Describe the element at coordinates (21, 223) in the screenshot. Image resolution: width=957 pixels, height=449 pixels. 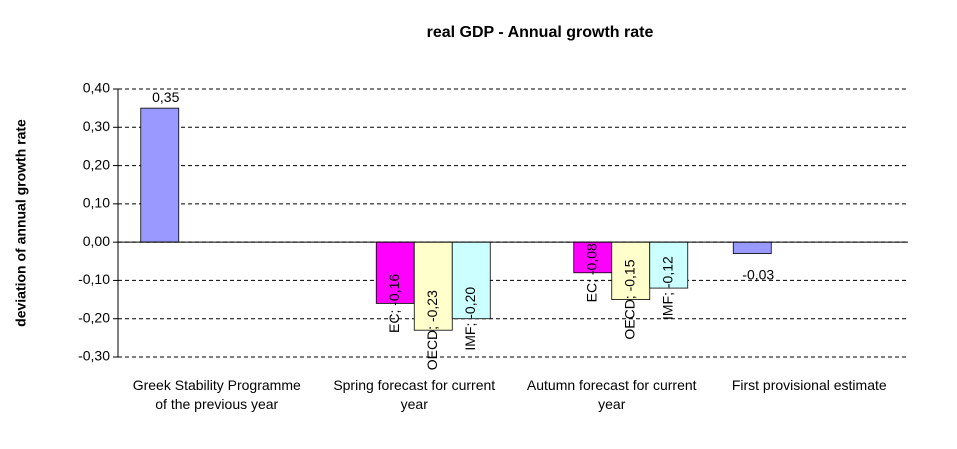
I see `y-axis-label: deviation of annual growth rate` at that location.